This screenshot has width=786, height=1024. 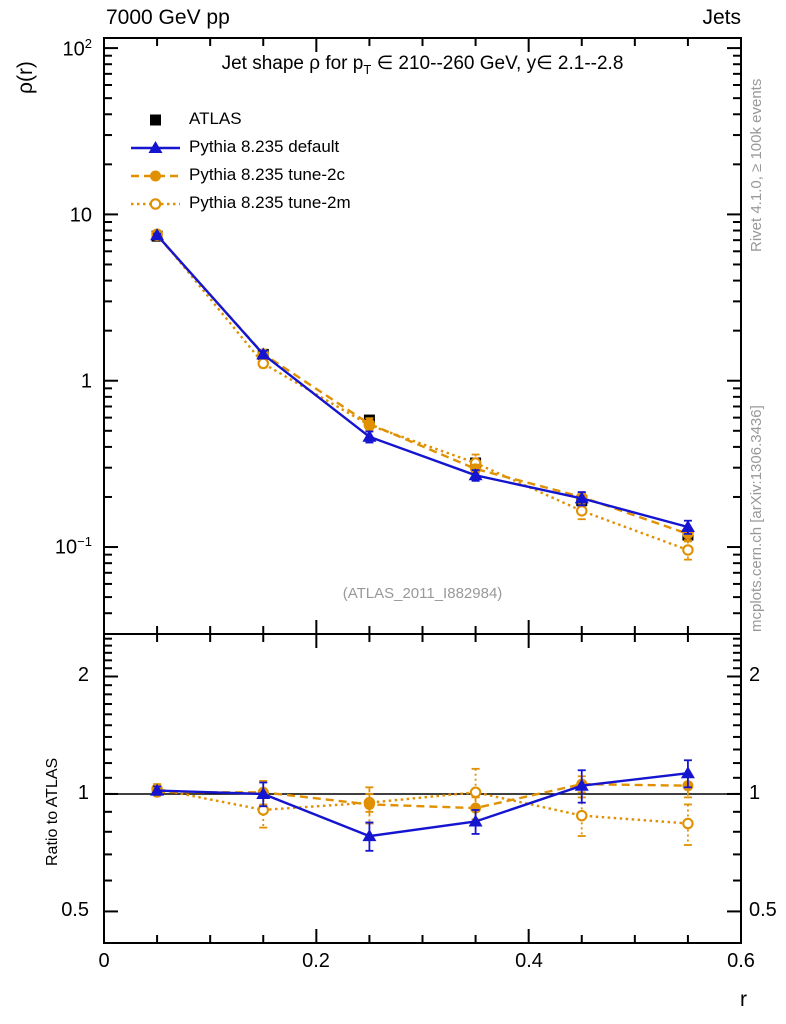 I want to click on xtick-04: 0.4, so click(x=529, y=961).